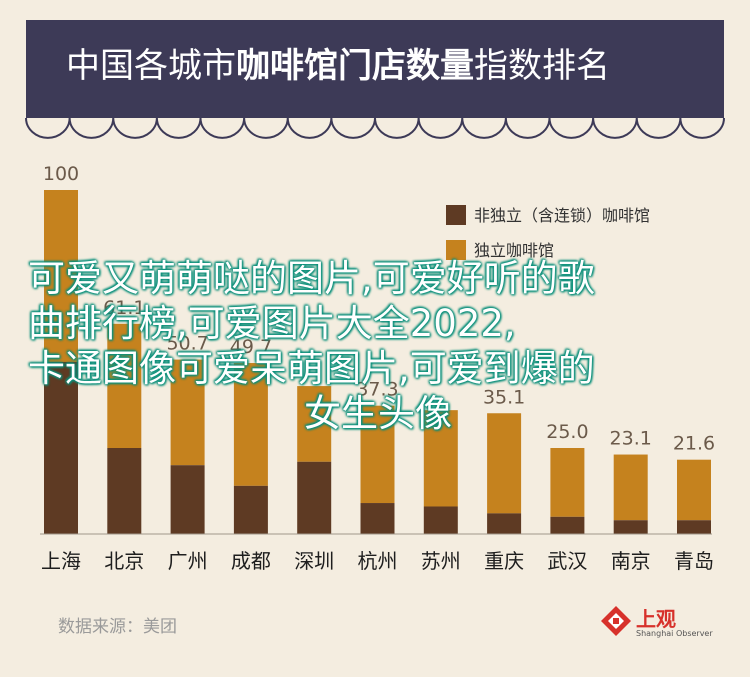 The height and width of the screenshot is (677, 750). What do you see at coordinates (456, 250) in the screenshot?
I see `legend-swatch-independent` at bounding box center [456, 250].